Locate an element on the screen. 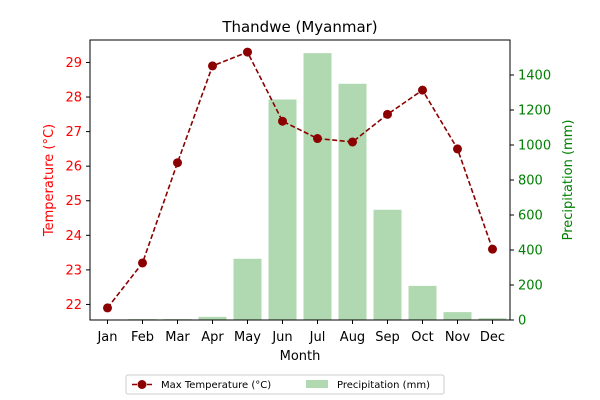 This screenshot has height=400, width=600. temp-point-sep is located at coordinates (387, 114).